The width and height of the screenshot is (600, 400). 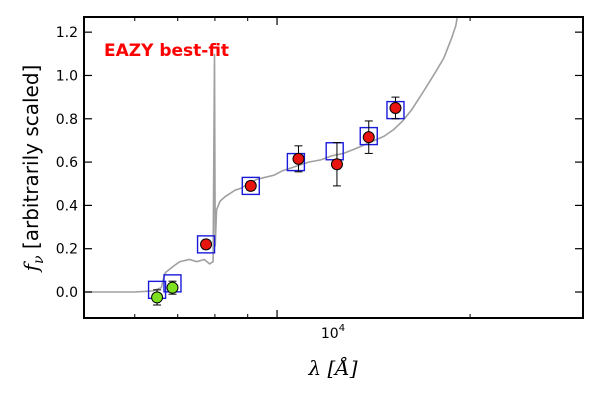 I want to click on y-tick-label-1: 0.2, so click(x=67, y=250).